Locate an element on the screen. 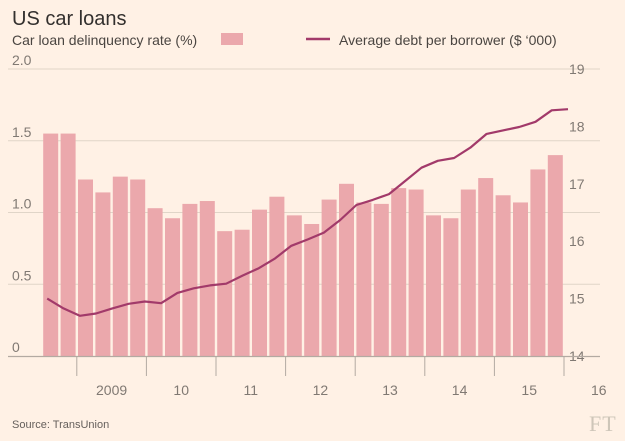 The height and width of the screenshot is (441, 625). x-tick-label: 13 is located at coordinates (390, 390).